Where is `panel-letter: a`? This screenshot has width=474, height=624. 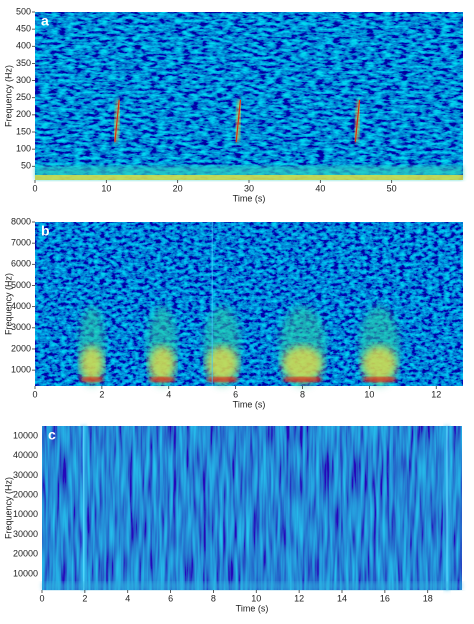 panel-letter: a is located at coordinates (45, 21).